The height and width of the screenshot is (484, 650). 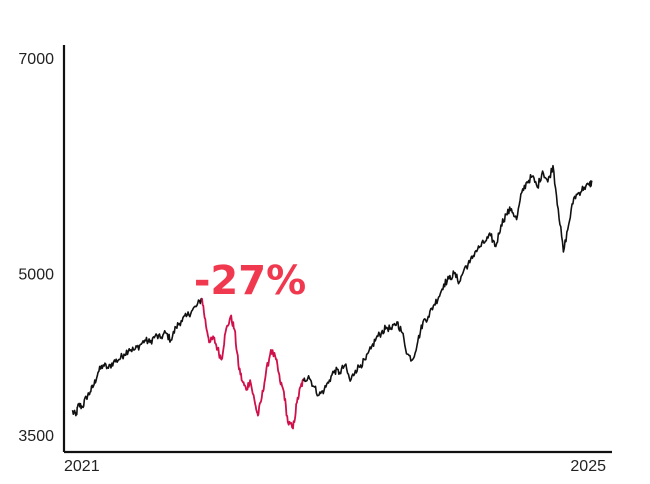 What do you see at coordinates (253, 364) in the screenshot?
I see `drawdown-line` at bounding box center [253, 364].